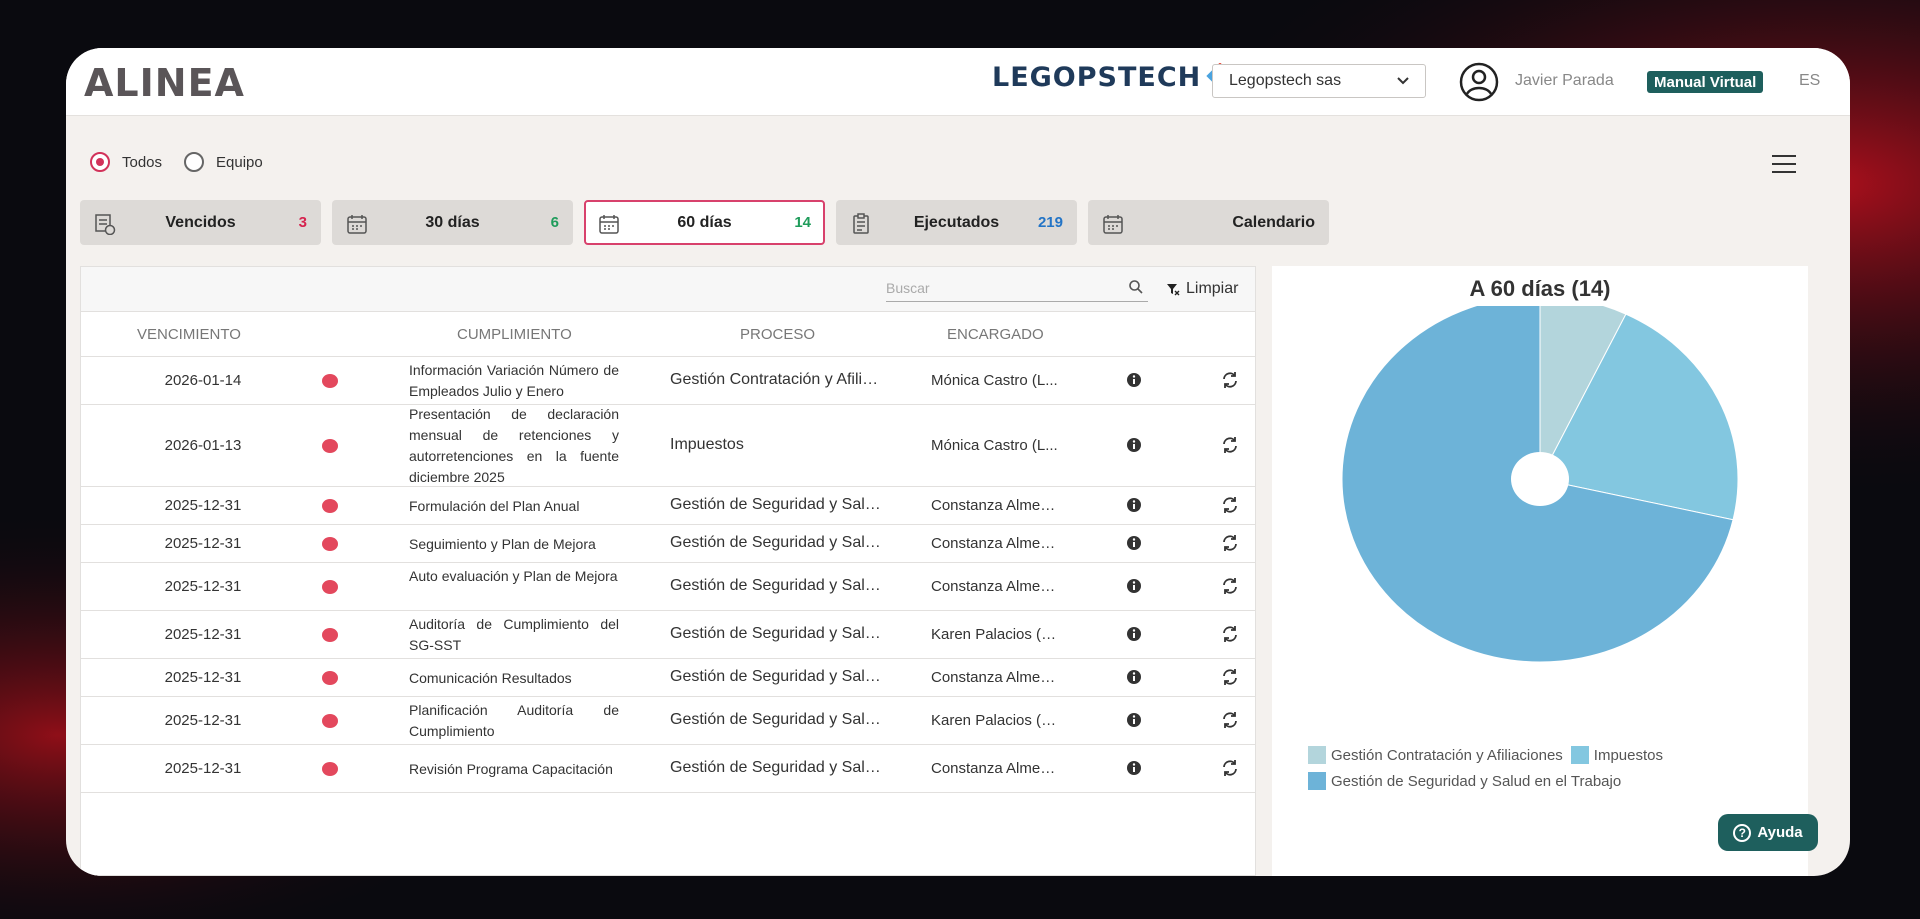 The height and width of the screenshot is (919, 1920). Describe the element at coordinates (778, 334) in the screenshot. I see `column-proceso: PROCESO` at that location.